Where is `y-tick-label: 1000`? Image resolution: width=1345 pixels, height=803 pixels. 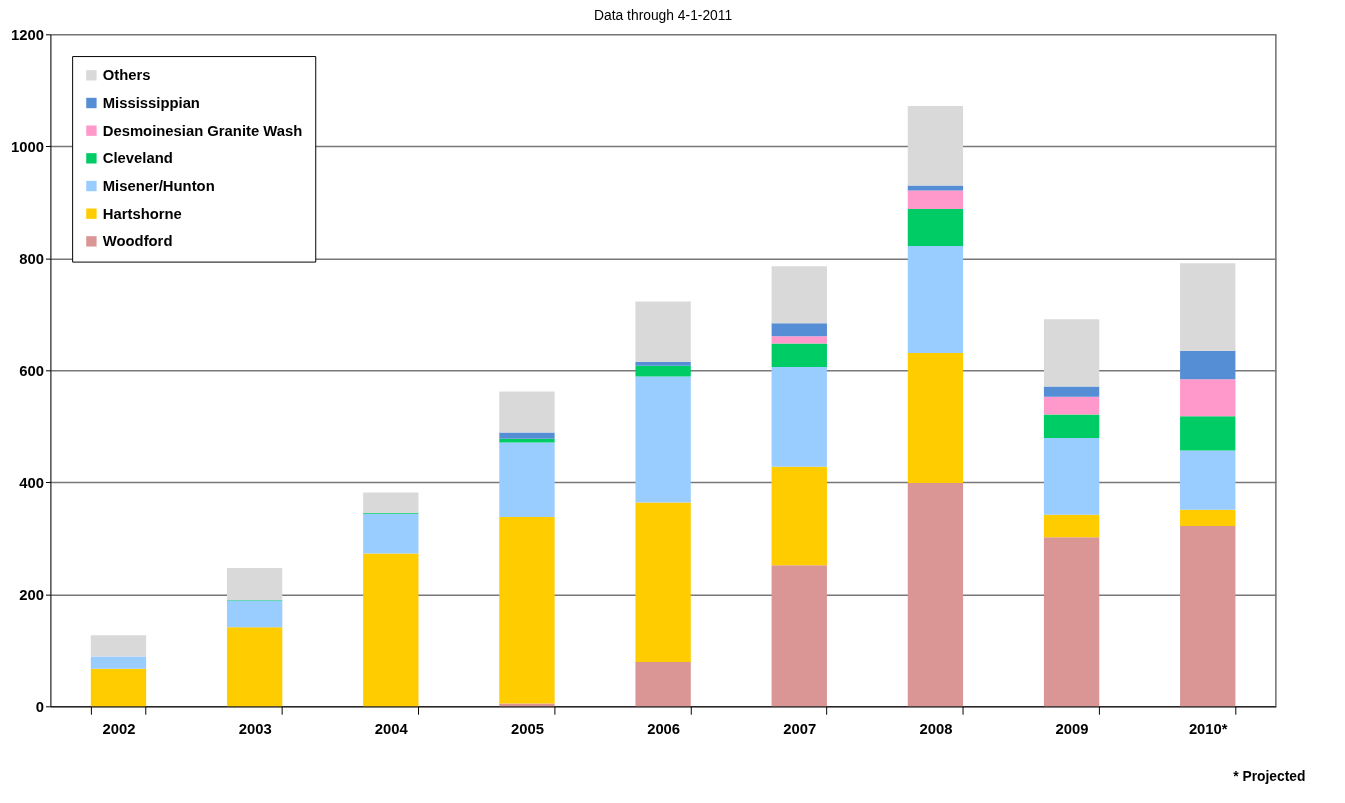
y-tick-label: 1000 is located at coordinates (27, 146).